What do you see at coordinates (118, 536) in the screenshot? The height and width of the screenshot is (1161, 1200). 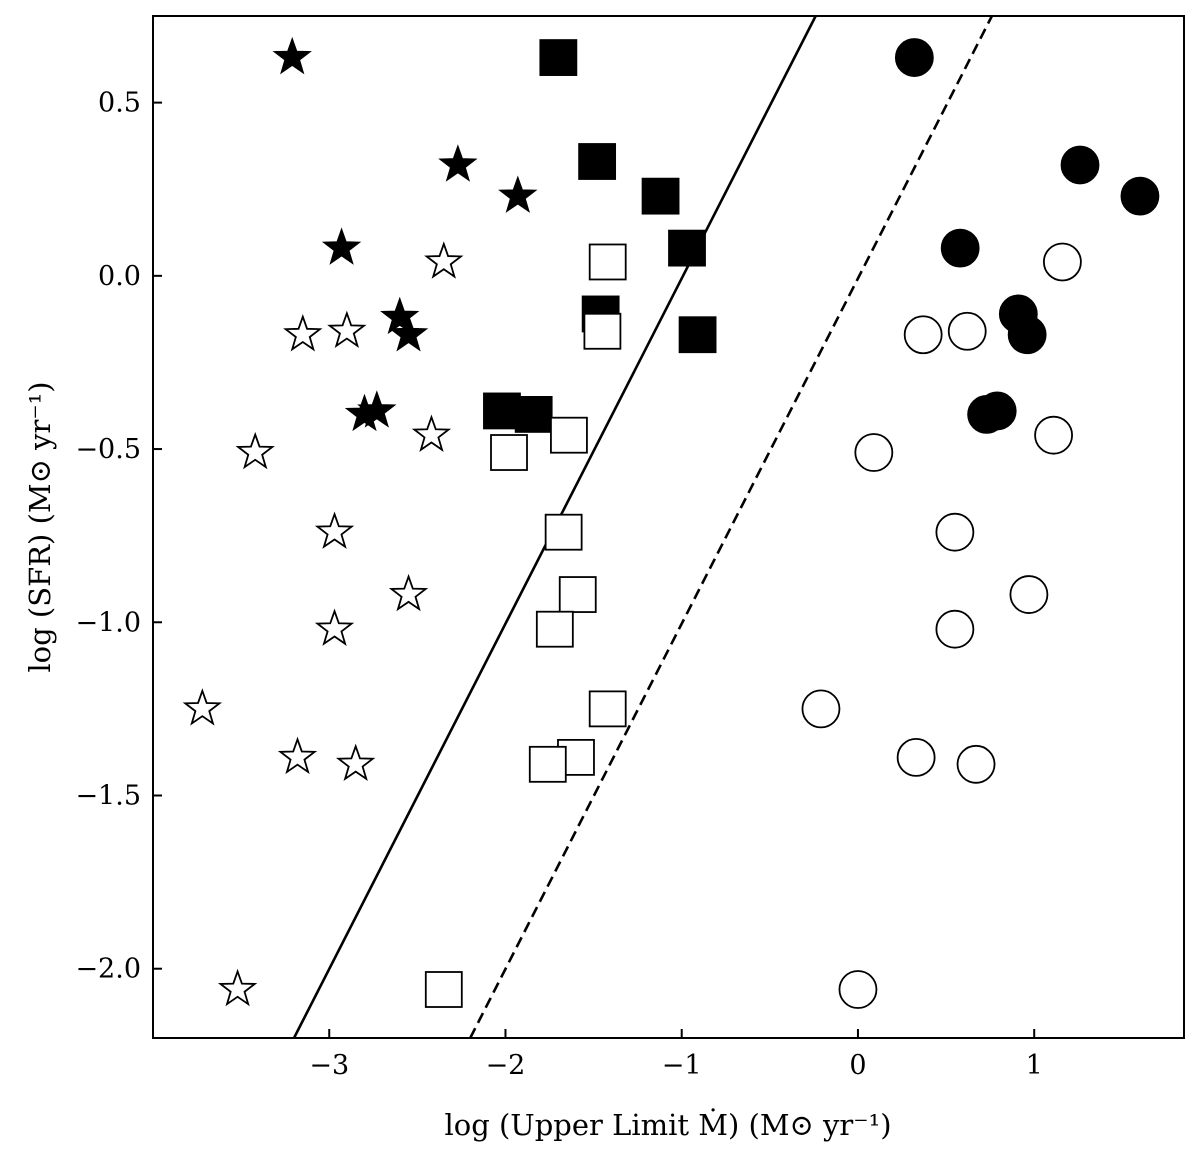 I see `y-axis: −2.0 −1.5 −1.0 −0.5 0.0 0.5` at bounding box center [118, 536].